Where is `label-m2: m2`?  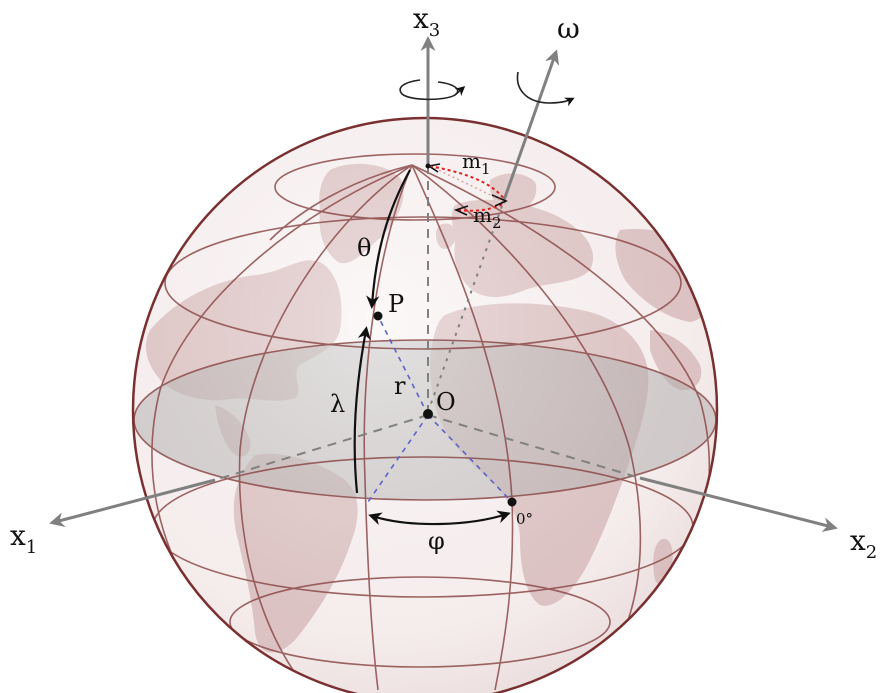 label-m2: m2 is located at coordinates (487, 217).